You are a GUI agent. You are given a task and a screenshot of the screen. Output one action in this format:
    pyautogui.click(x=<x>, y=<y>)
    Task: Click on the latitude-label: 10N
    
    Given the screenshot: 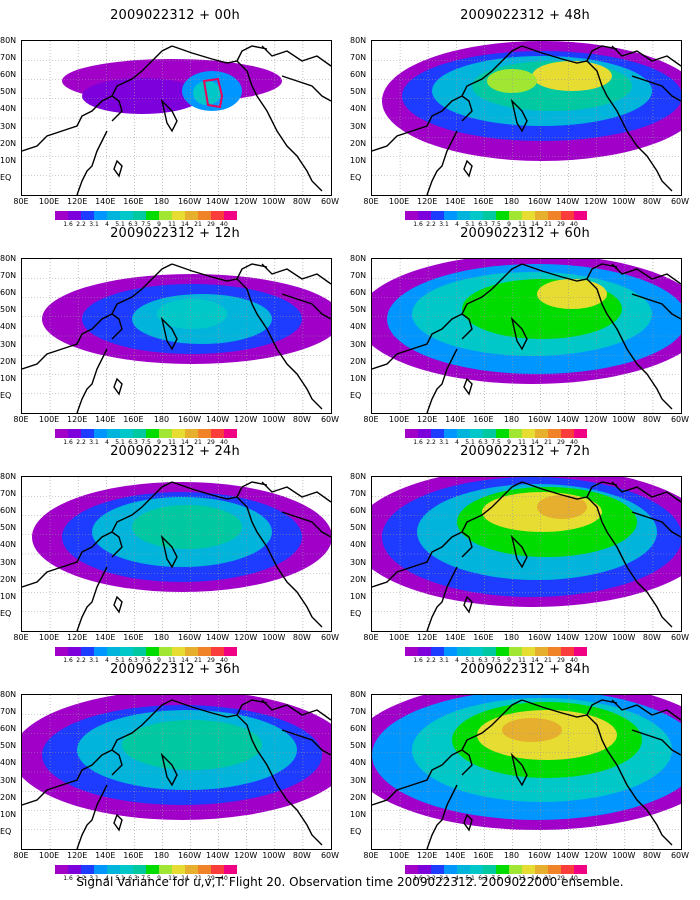 What is the action you would take?
    pyautogui.click(x=358, y=160)
    